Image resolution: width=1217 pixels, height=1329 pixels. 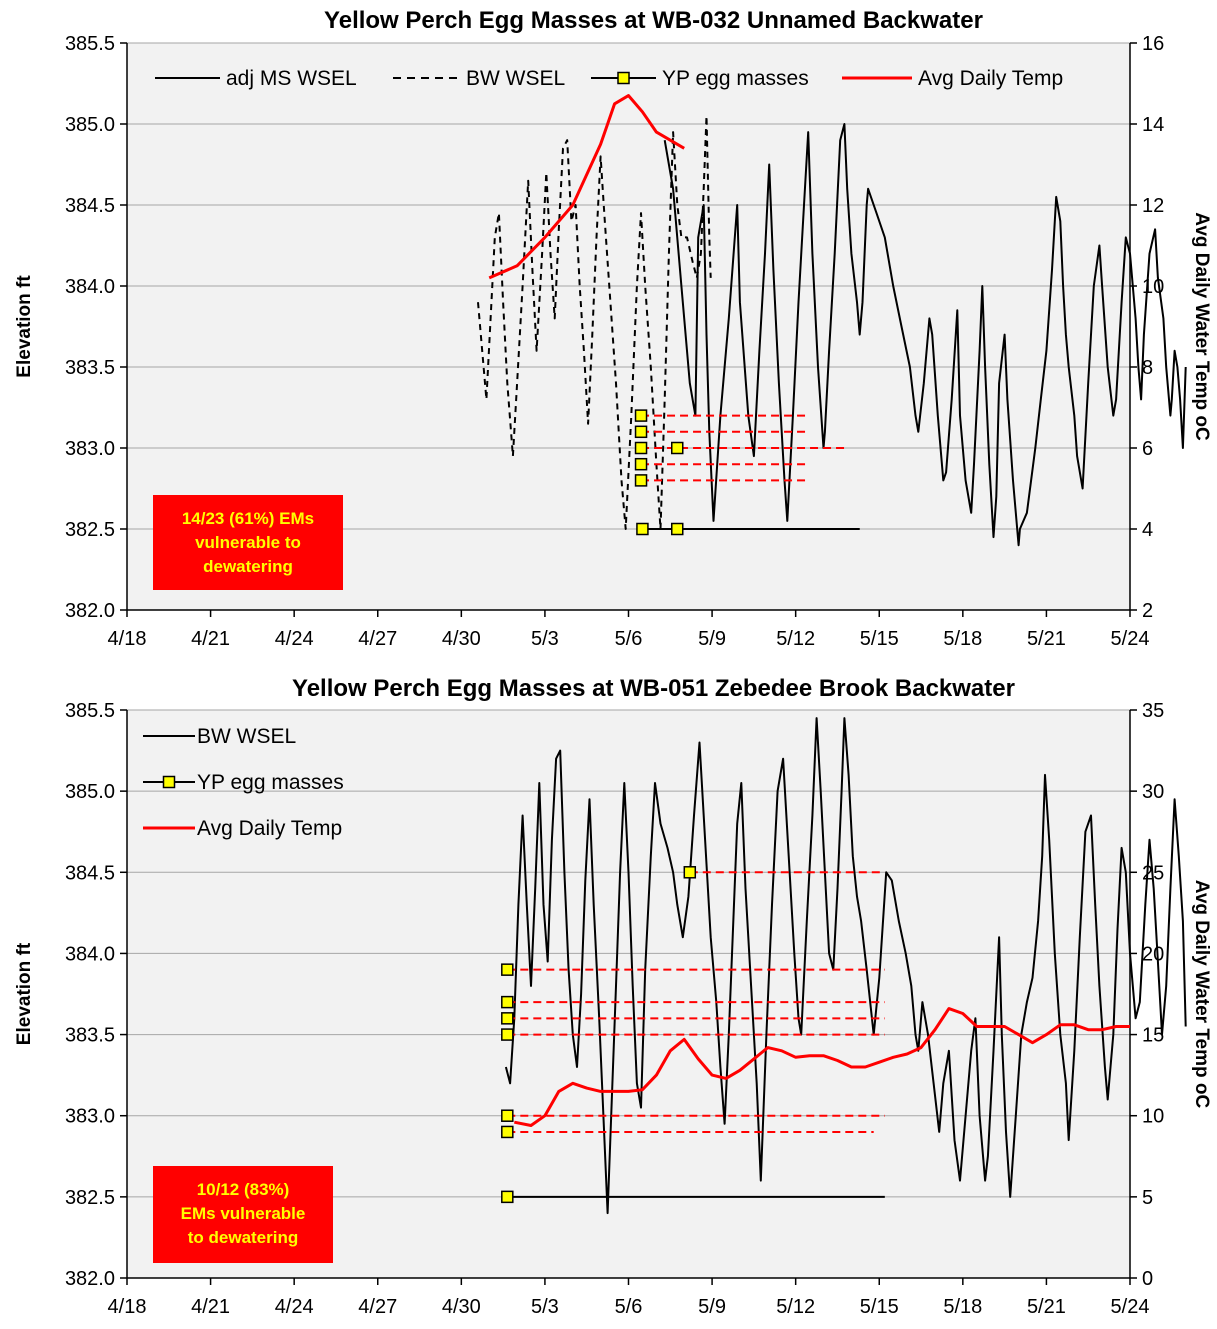 What do you see at coordinates (1147, 530) in the screenshot?
I see `y2-tick-label: 4` at bounding box center [1147, 530].